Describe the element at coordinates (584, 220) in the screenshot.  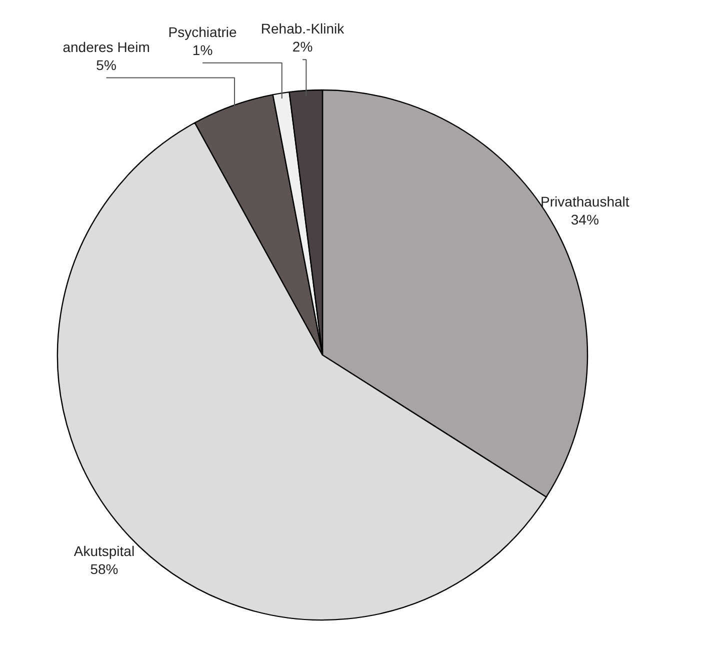
I see `data-label: 34%` at that location.